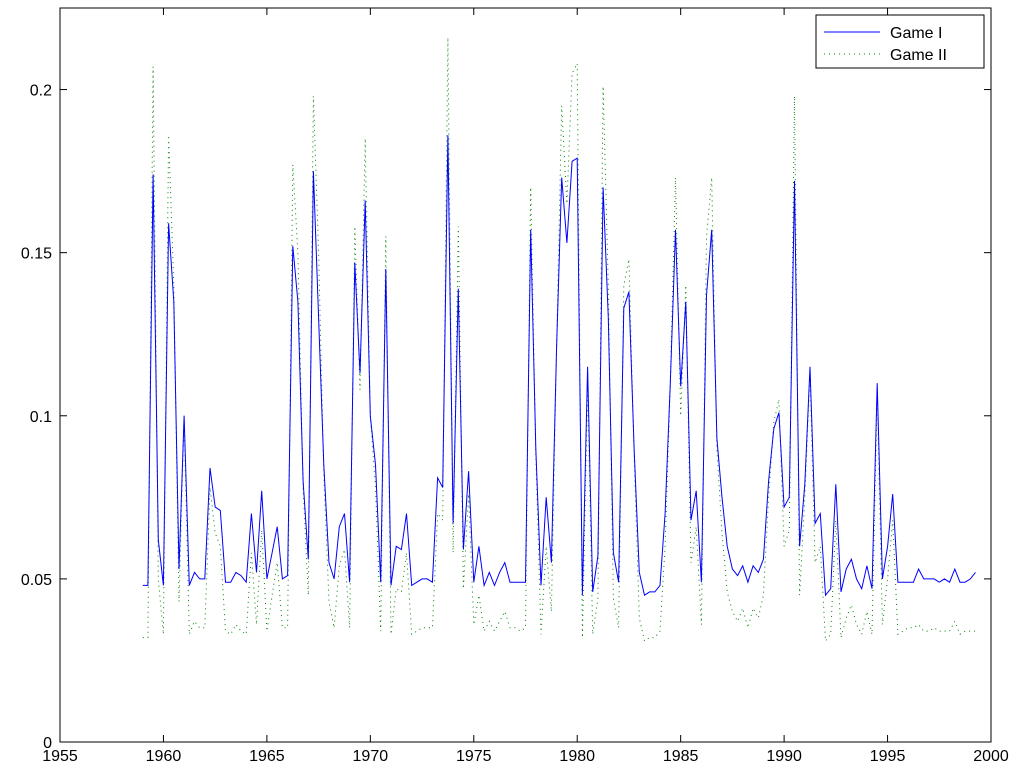 Image resolution: width=1020 pixels, height=775 pixels. What do you see at coordinates (784, 756) in the screenshot?
I see `x-tick-label: 1990` at bounding box center [784, 756].